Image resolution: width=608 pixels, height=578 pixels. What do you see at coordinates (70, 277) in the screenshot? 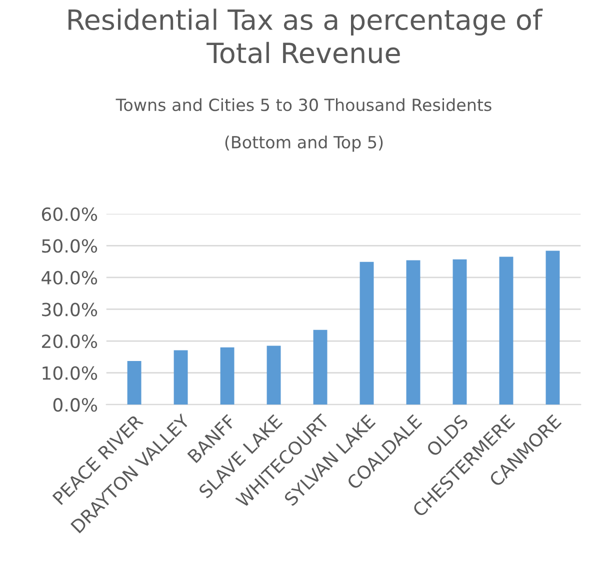
I see `y-tick-label: 40.0%` at bounding box center [70, 277].